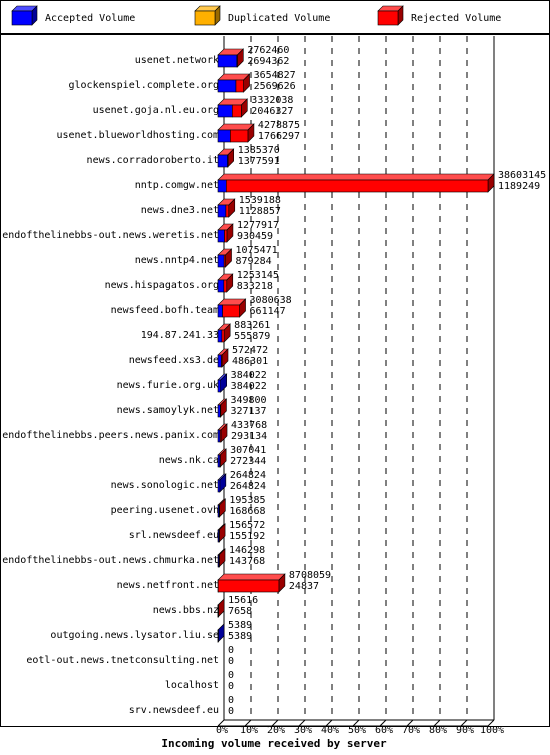  I want to click on accepted-value-label: 143768, so click(247, 561).